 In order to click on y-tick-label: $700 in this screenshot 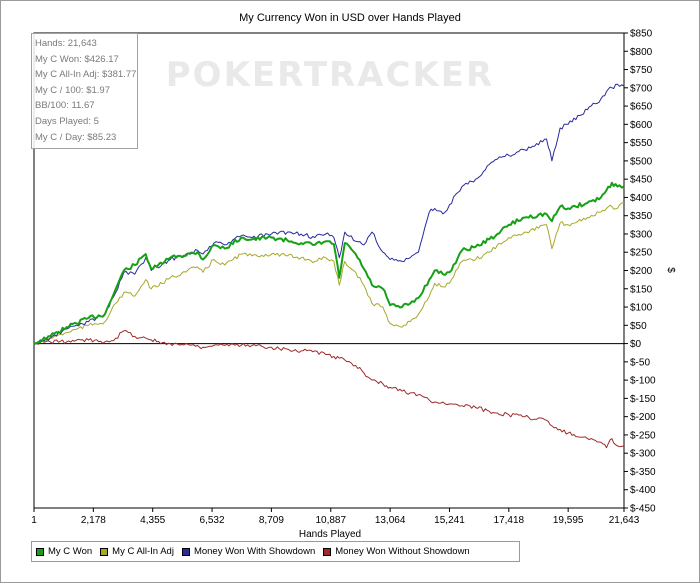, I will do `click(641, 88)`.